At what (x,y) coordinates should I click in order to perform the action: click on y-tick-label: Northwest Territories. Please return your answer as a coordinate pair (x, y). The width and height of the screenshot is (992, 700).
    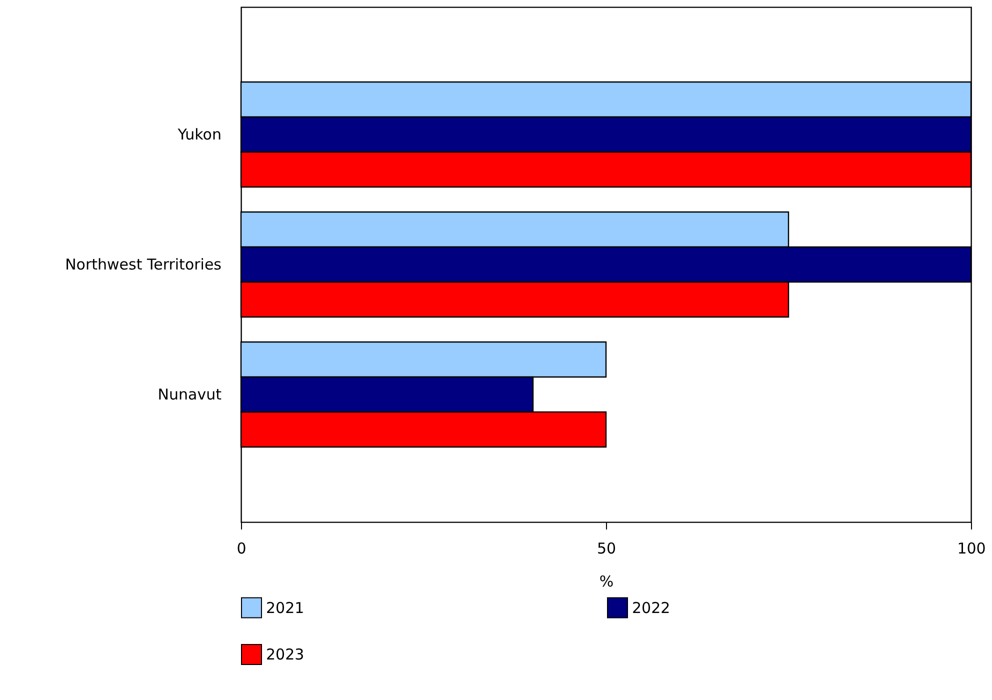
    Looking at the image, I should click on (143, 265).